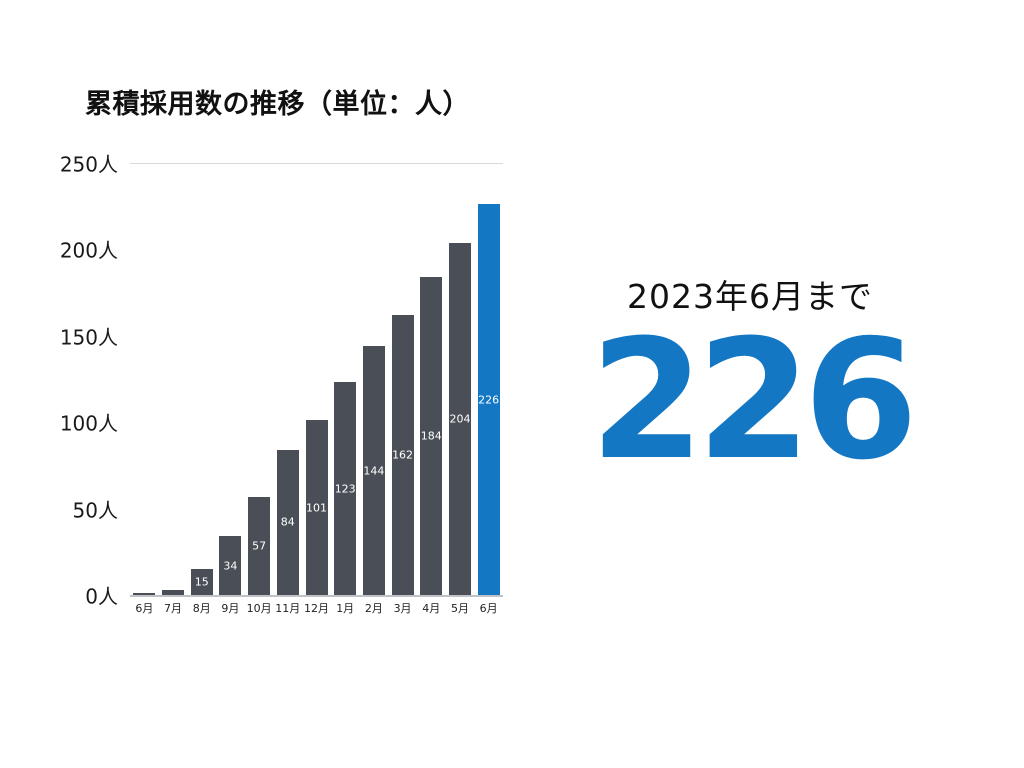 The width and height of the screenshot is (1024, 768). I want to click on bar-value-label: 123, so click(345, 489).